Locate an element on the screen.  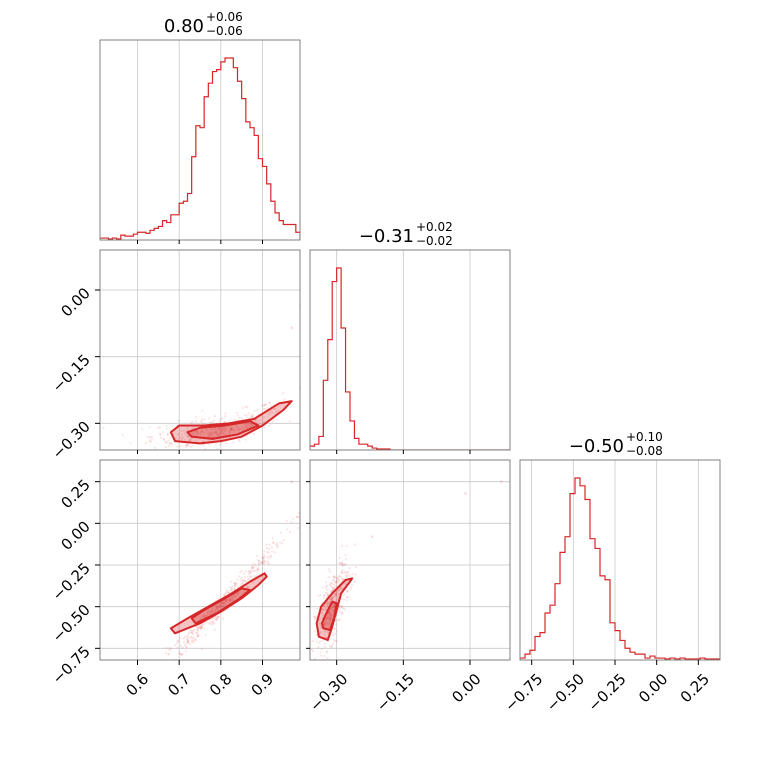
contour-inner is located at coordinates (329, 615).